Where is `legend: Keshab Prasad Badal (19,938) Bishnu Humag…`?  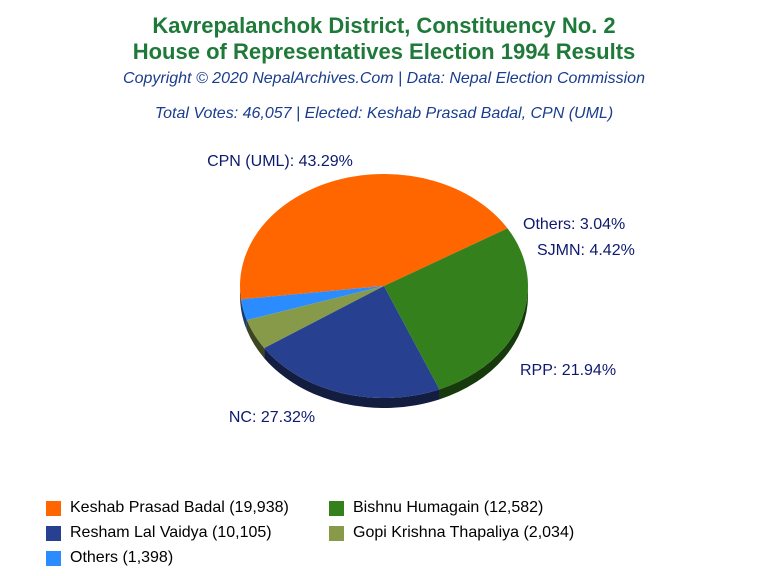
legend: Keshab Prasad Badal (19,938) Bishnu Humag… is located at coordinates (384, 536).